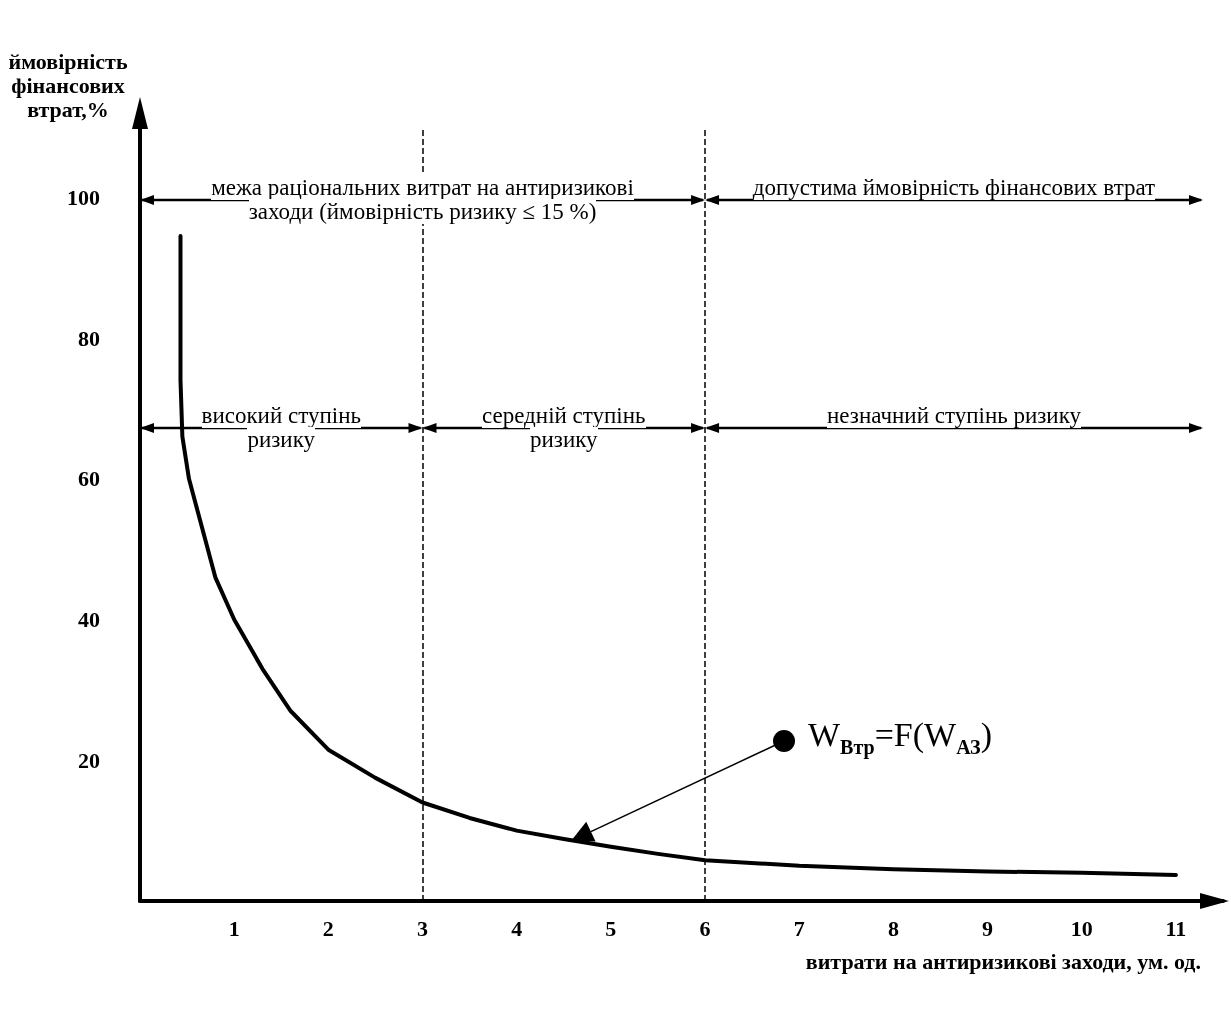  I want to click on x-tick-label: 9, so click(988, 928).